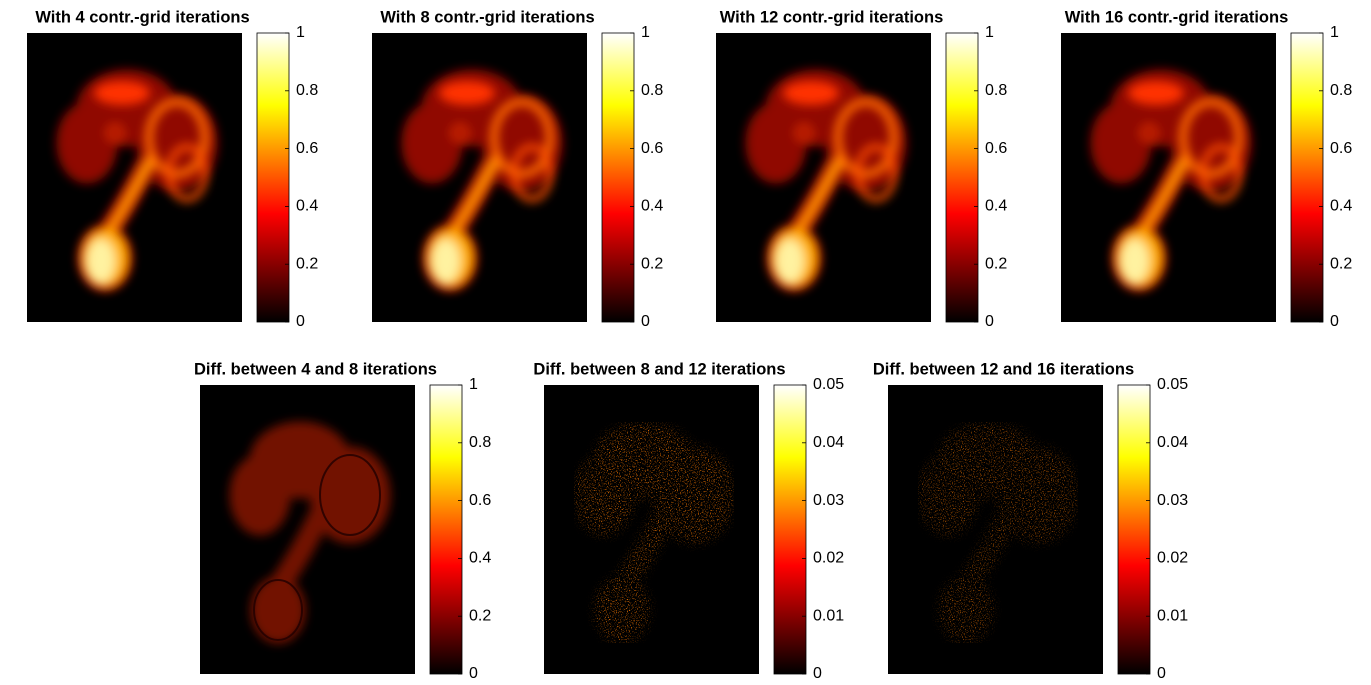  I want to click on panel-title: With 4 contr.-grid iterations, so click(142, 17).